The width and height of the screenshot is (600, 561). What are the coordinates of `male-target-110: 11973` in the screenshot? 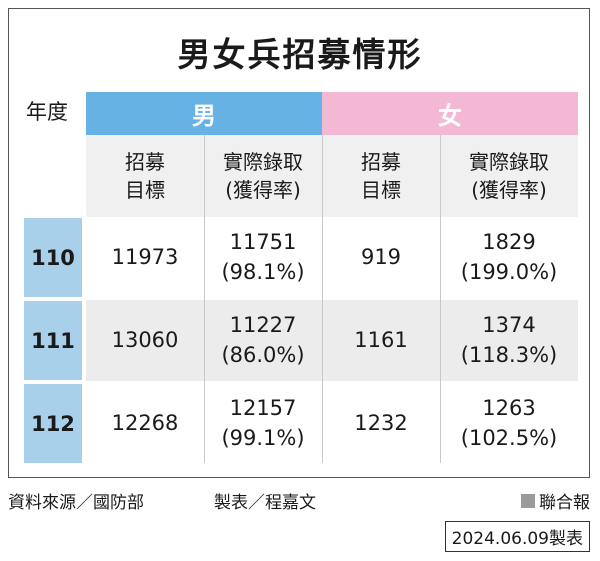 It's located at (145, 256).